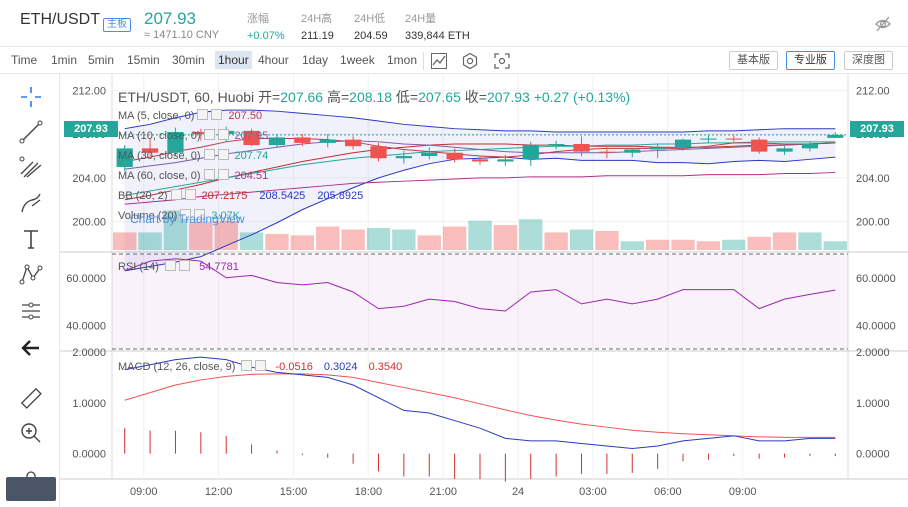 The image size is (908, 507). I want to click on indicator-legend-row: MA (10, close, 0) 207.95, so click(193, 135).